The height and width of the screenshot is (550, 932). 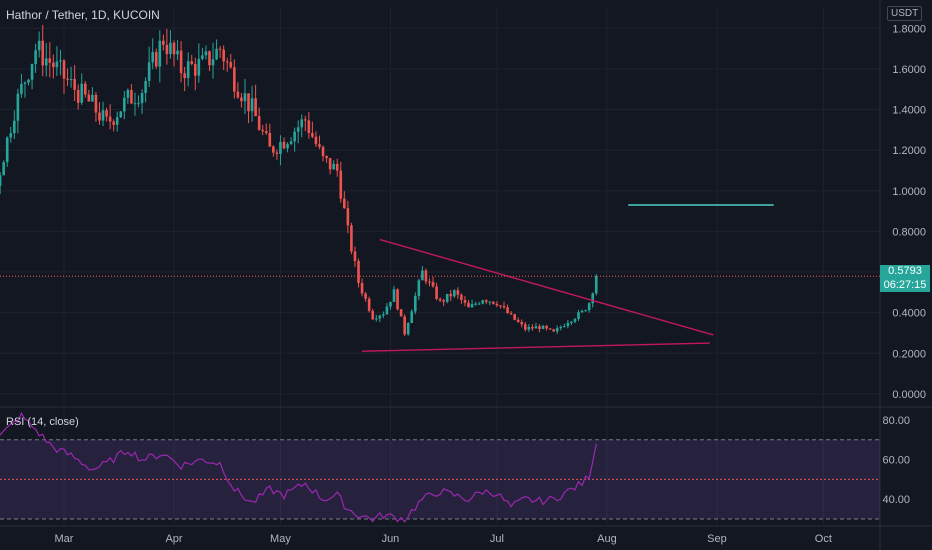 What do you see at coordinates (909, 151) in the screenshot?
I see `price-tick-label: 1.2000` at bounding box center [909, 151].